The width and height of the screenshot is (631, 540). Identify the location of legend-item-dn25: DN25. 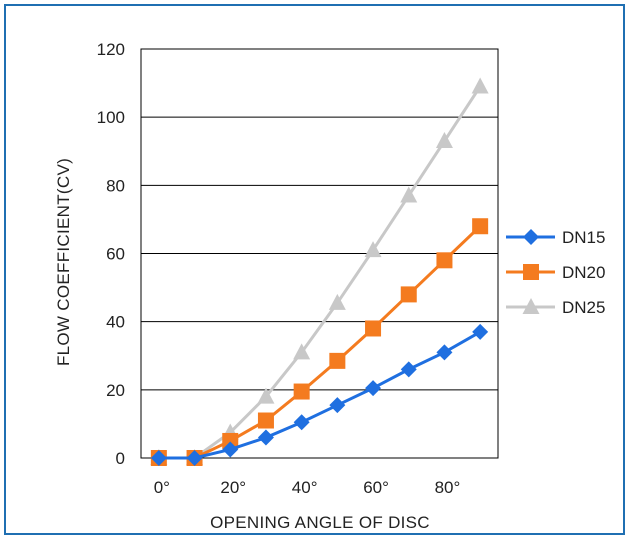
(555, 307).